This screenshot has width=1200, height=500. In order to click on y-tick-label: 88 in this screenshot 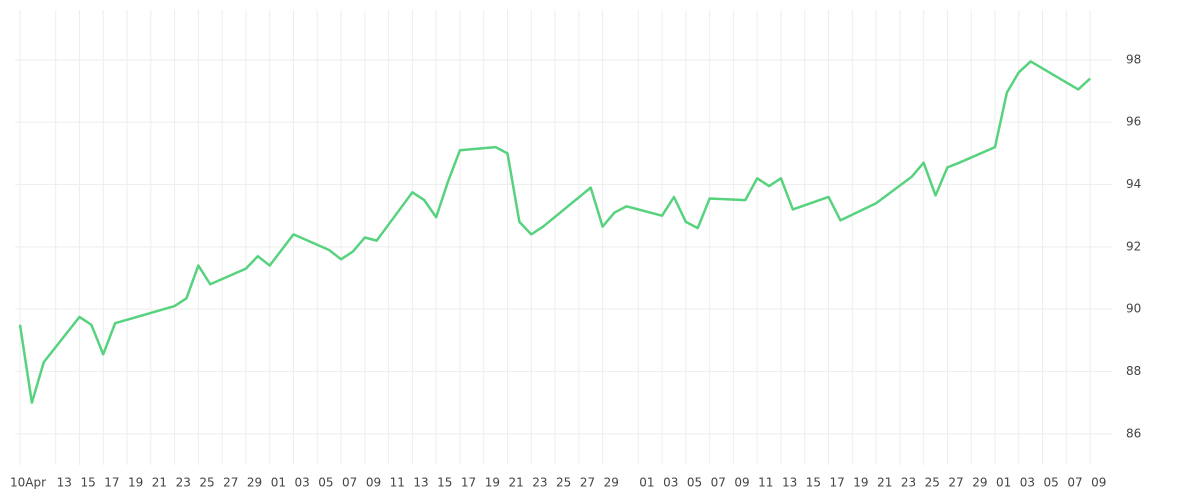, I will do `click(1133, 371)`.